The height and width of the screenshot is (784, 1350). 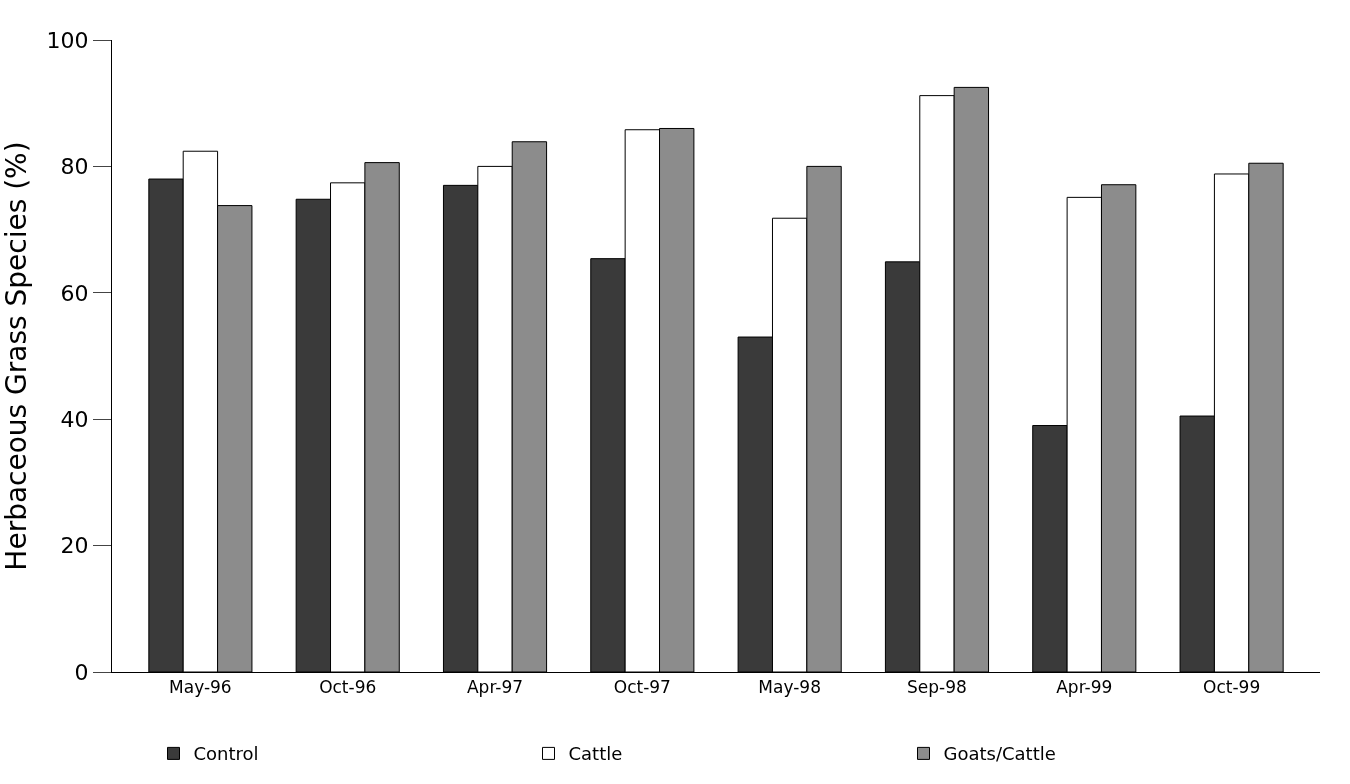 I want to click on y-tick-label: 40, so click(x=74, y=419).